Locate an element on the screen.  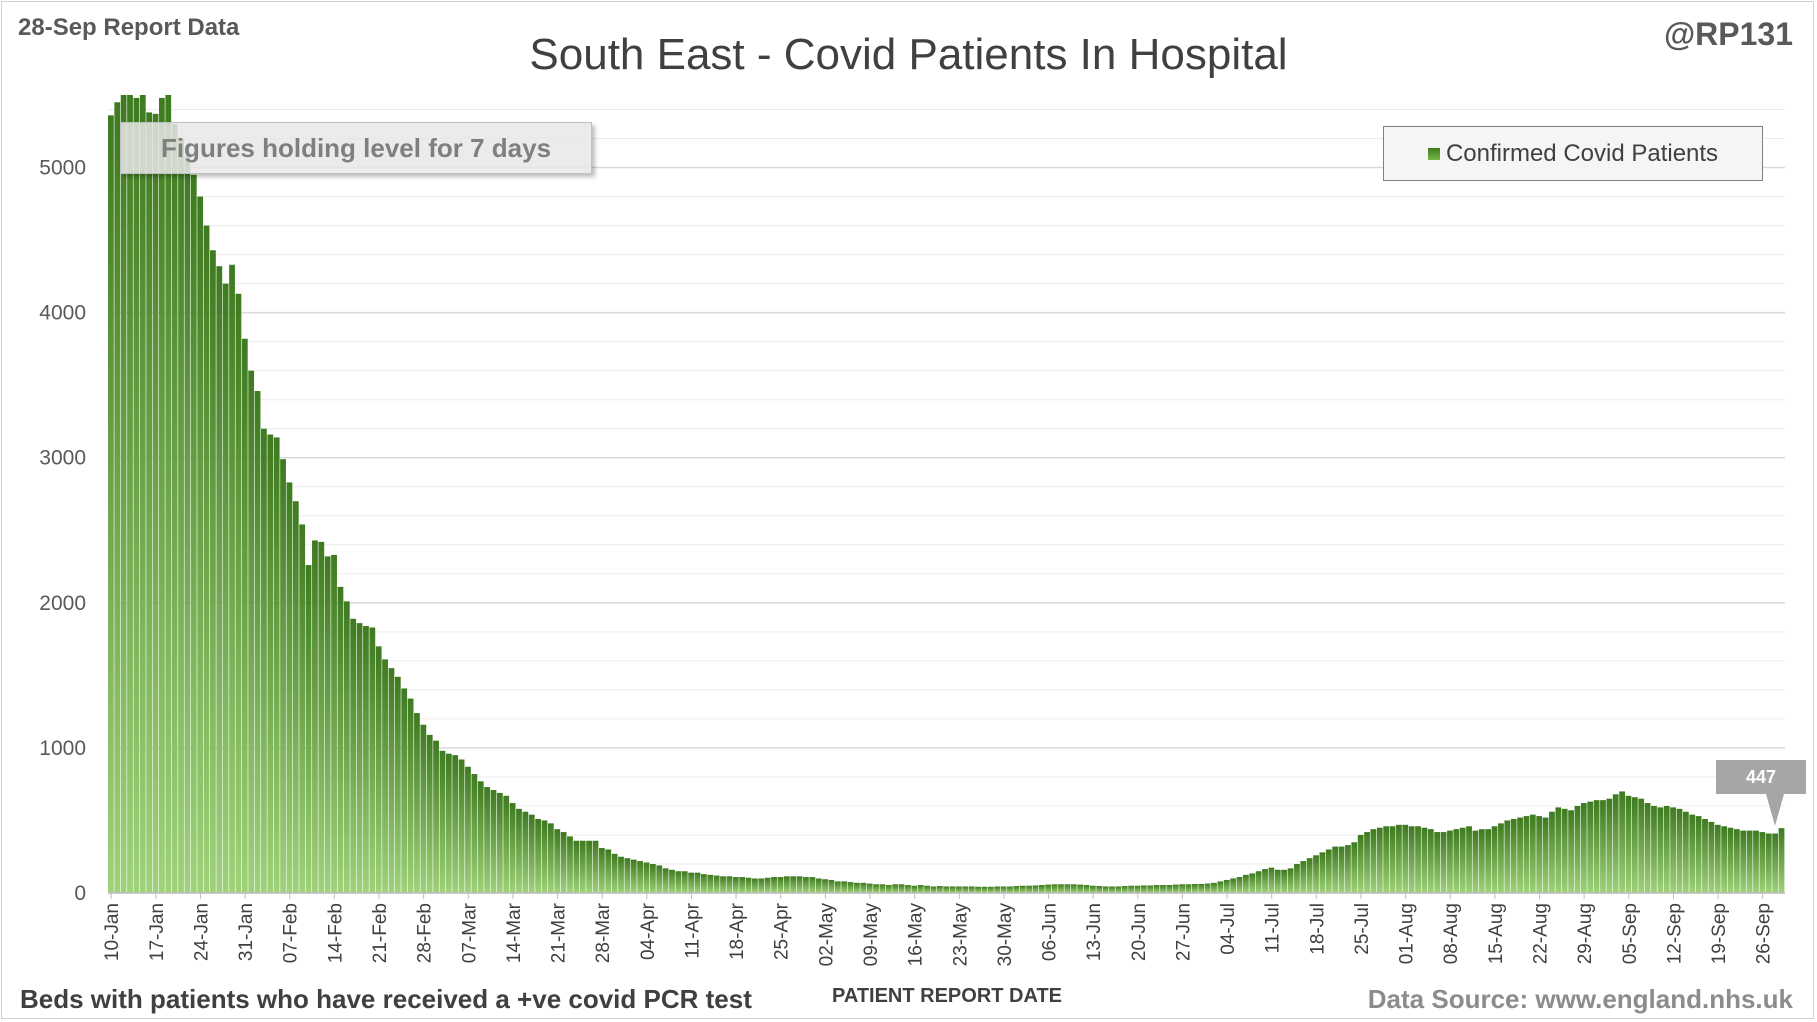
x-tick-label: 04-Apr is located at coordinates (648, 931).